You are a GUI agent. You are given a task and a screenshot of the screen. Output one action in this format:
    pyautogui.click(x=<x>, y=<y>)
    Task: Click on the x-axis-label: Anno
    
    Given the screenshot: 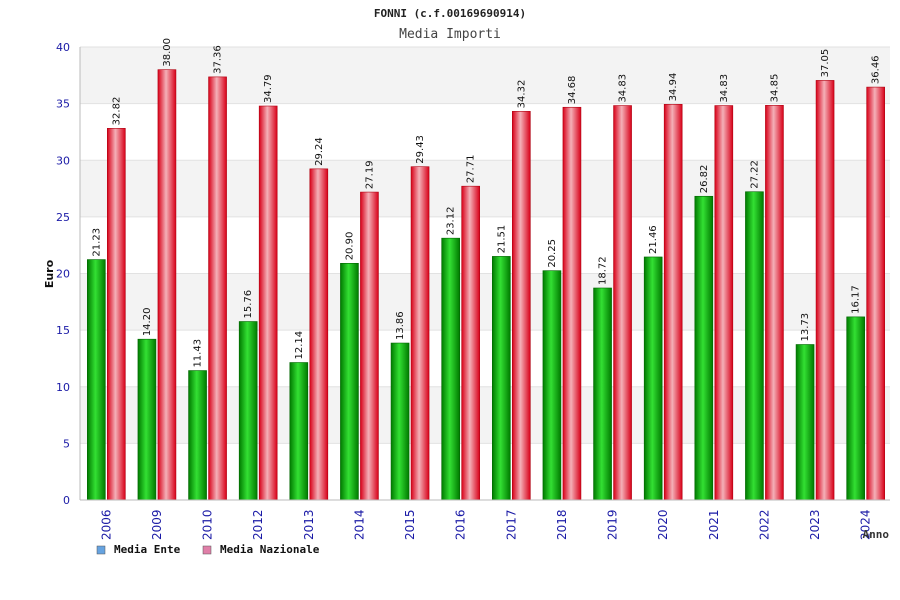 What is the action you would take?
    pyautogui.click(x=876, y=534)
    